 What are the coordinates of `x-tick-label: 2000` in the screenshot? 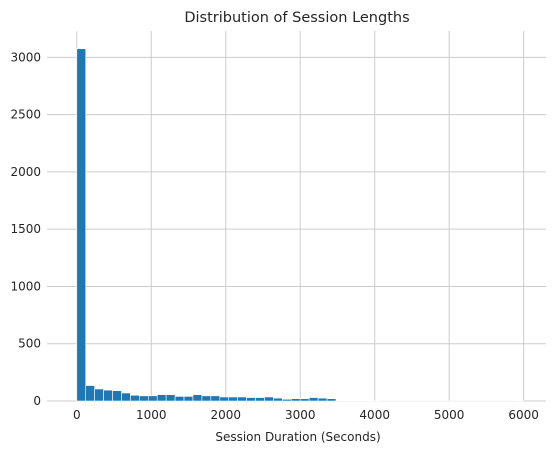 It's located at (225, 415).